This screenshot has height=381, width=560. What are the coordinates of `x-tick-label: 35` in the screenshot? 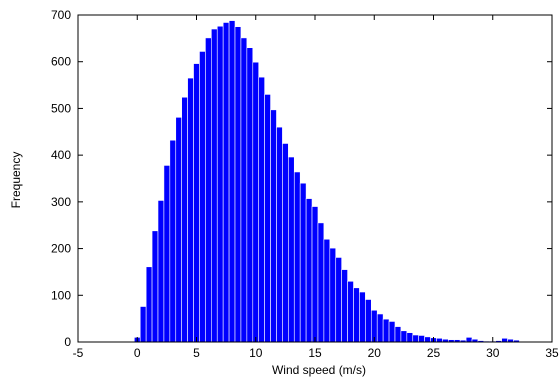 It's located at (552, 353).